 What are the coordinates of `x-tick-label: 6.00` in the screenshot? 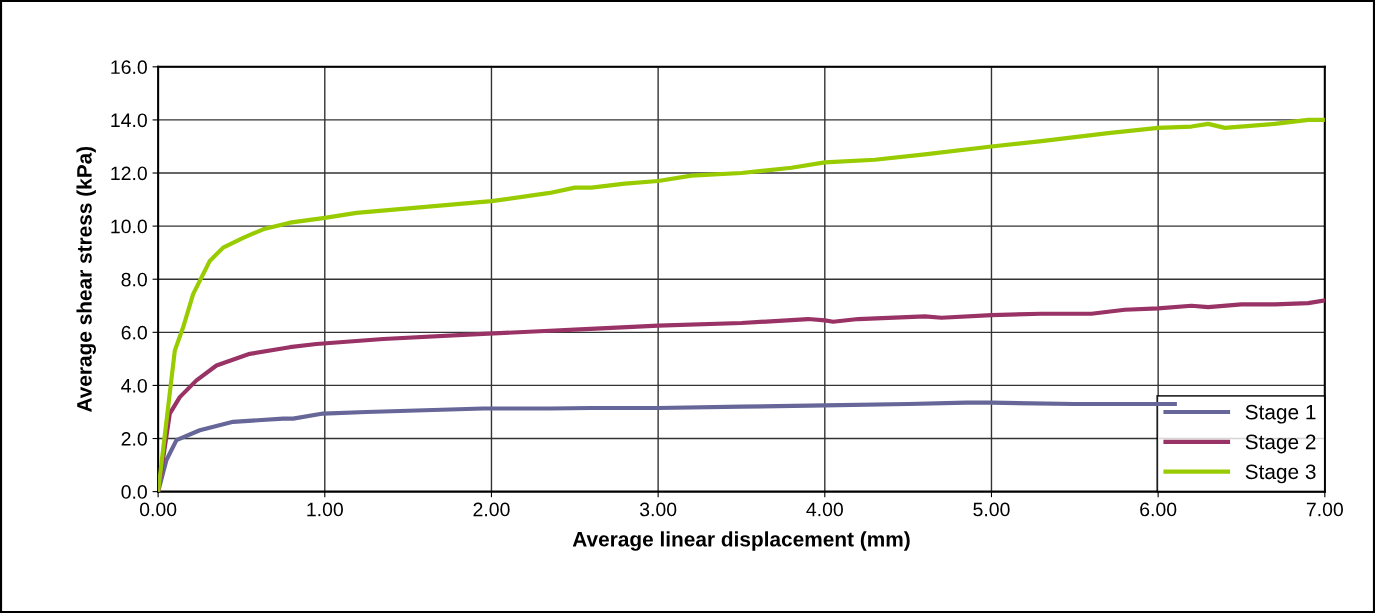 It's located at (1158, 509).